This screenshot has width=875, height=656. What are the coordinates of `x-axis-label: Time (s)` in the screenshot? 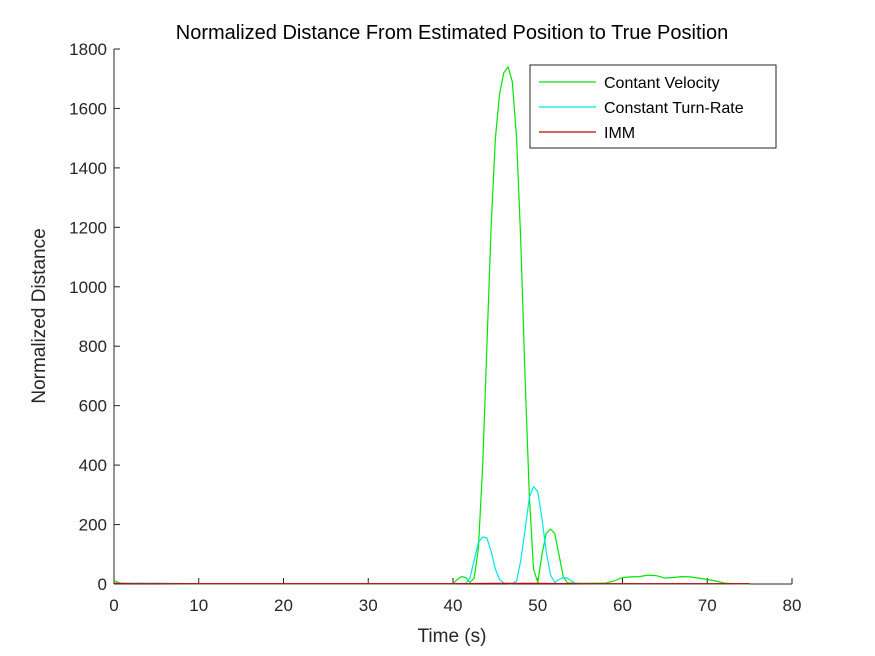 It's located at (452, 636).